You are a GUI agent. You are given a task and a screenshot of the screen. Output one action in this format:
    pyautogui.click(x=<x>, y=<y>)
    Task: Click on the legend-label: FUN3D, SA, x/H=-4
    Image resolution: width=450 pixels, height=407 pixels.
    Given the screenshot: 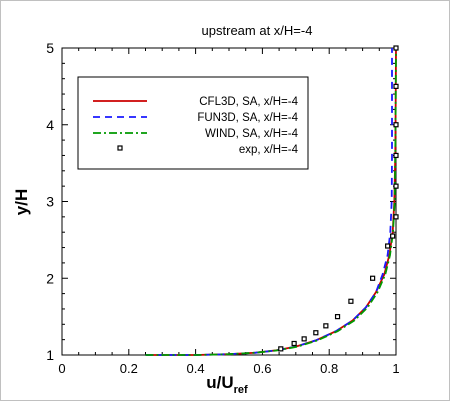 What is the action you would take?
    pyautogui.click(x=247, y=118)
    